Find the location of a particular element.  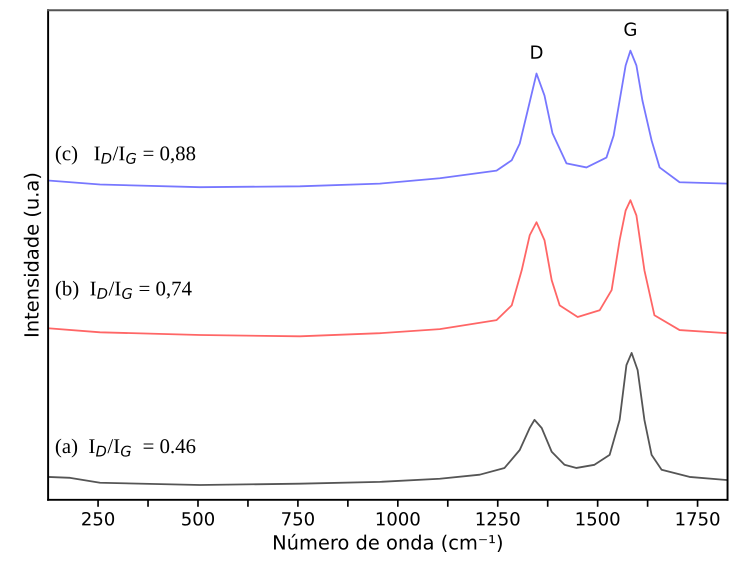

x-tick-label: 1500 is located at coordinates (598, 519).